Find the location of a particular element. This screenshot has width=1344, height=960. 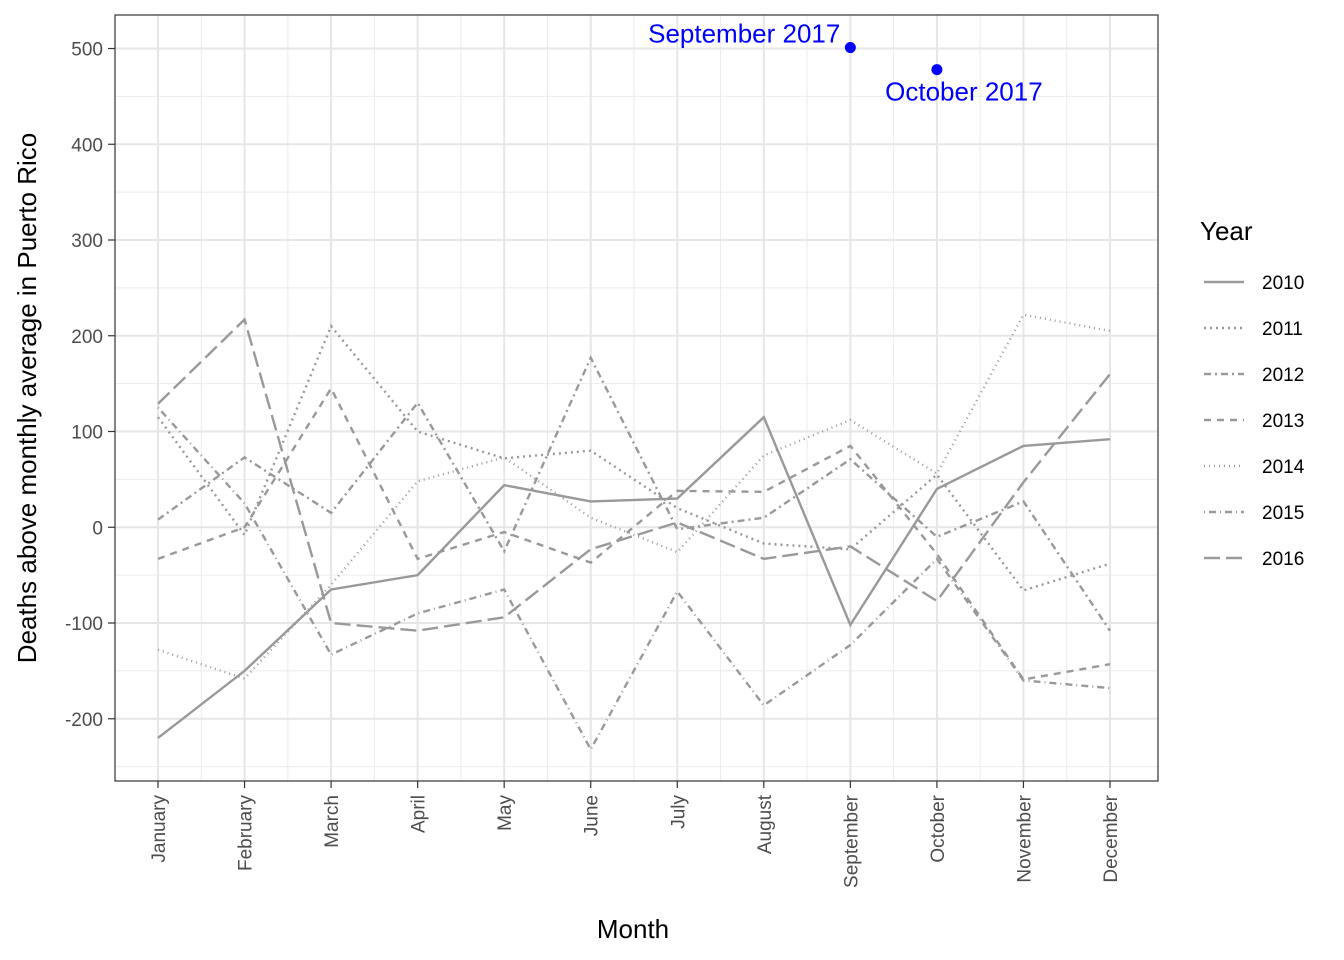

x-tick-label: March is located at coordinates (332, 821).